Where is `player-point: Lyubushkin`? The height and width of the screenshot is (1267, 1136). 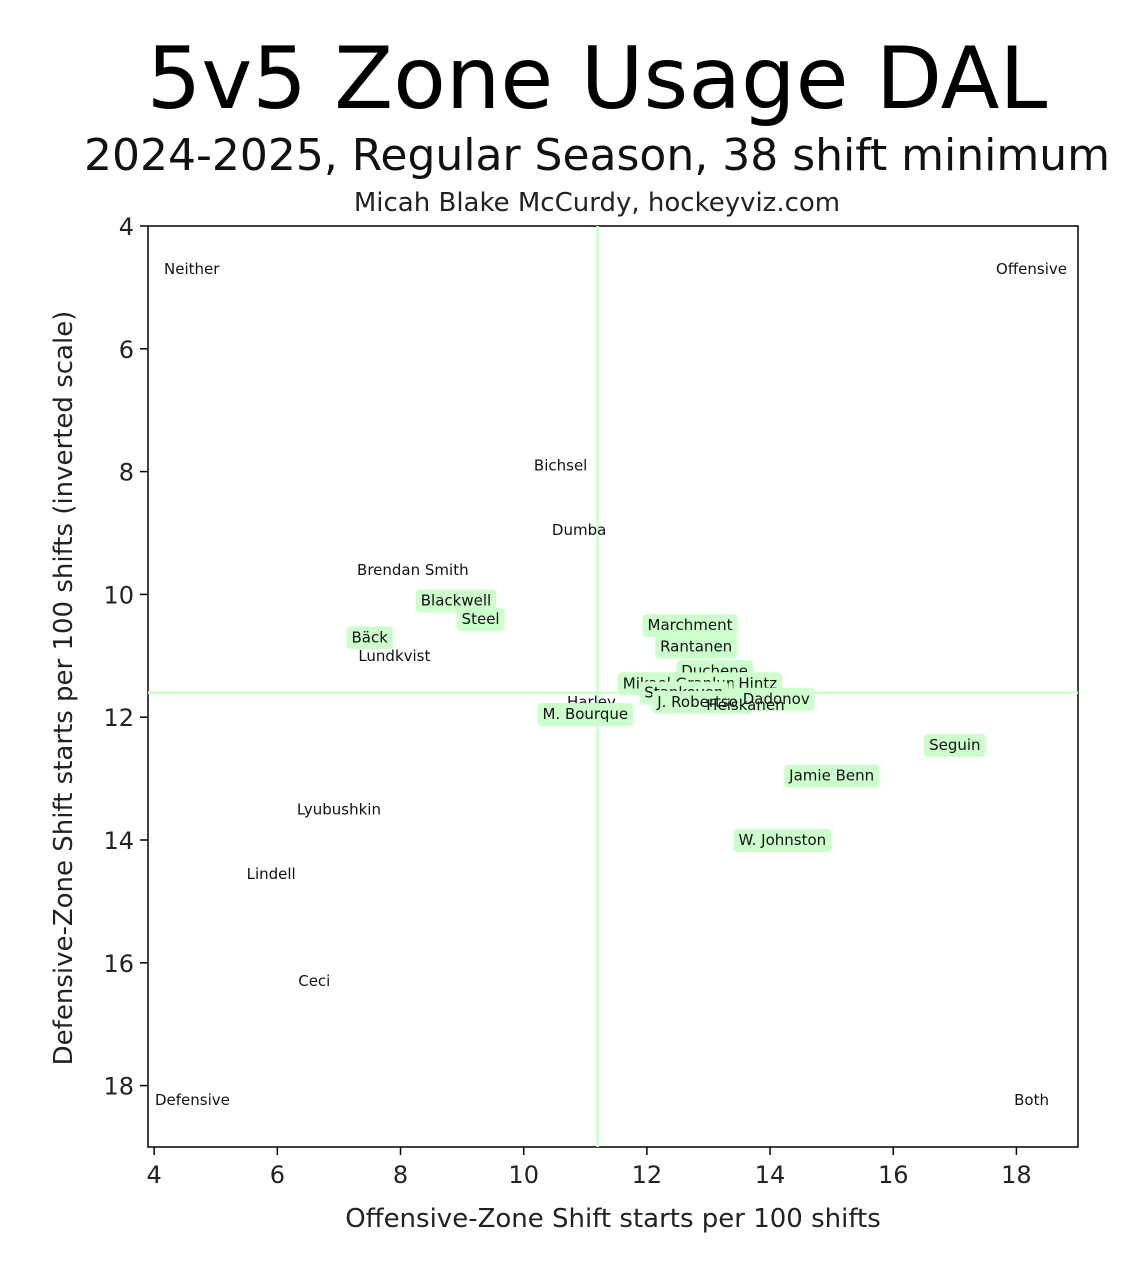 player-point: Lyubushkin is located at coordinates (339, 809).